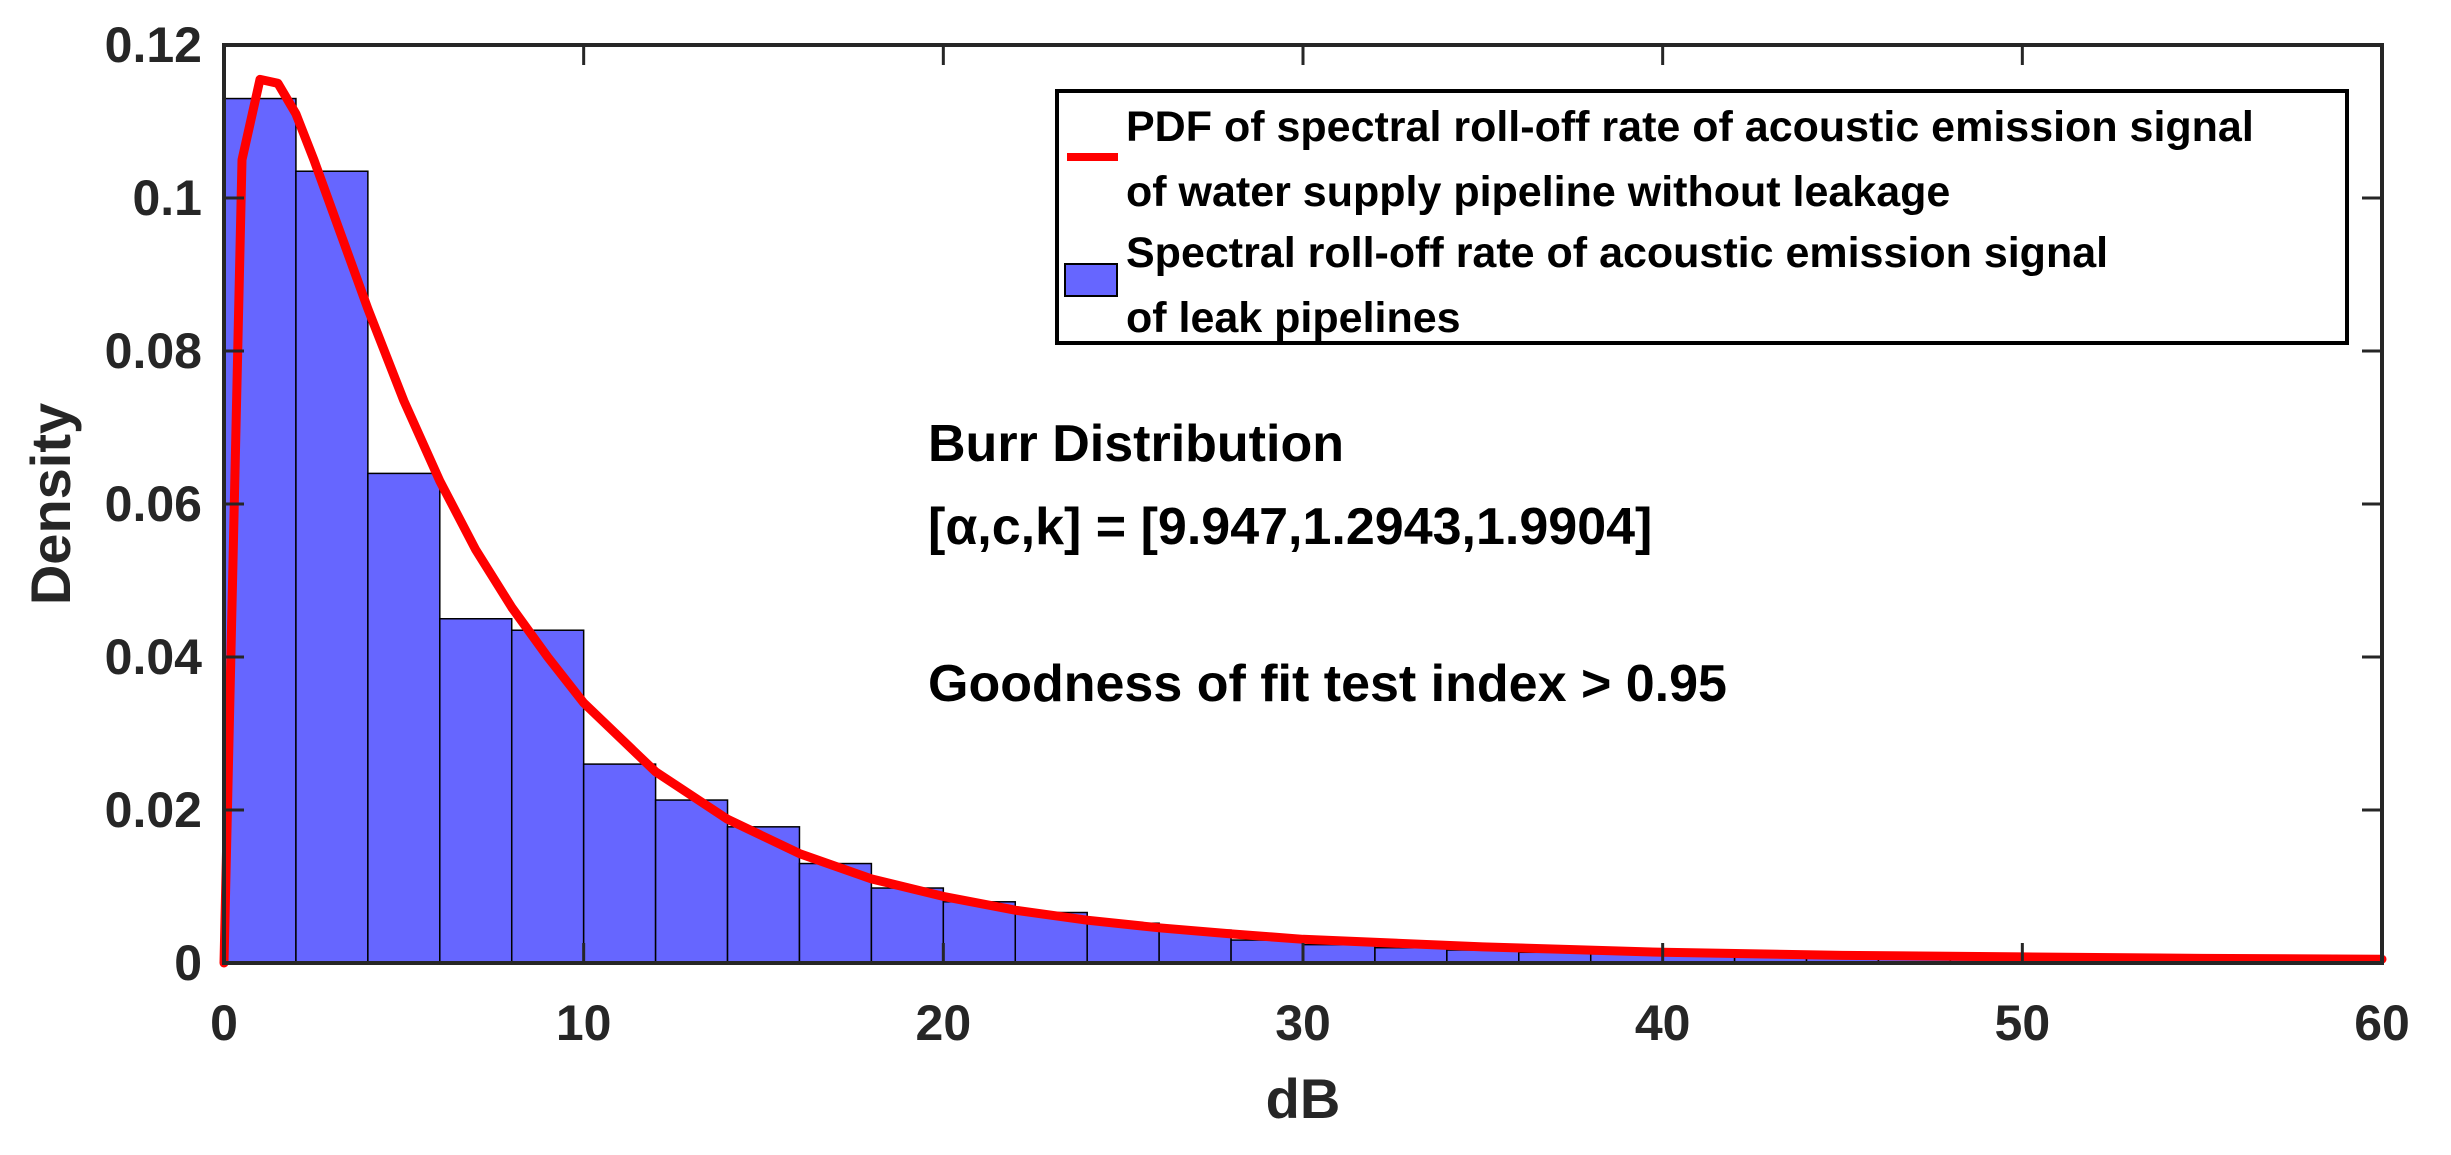 This screenshot has height=1155, width=2451. I want to click on y-tick-label: 0.08, so click(153, 351).